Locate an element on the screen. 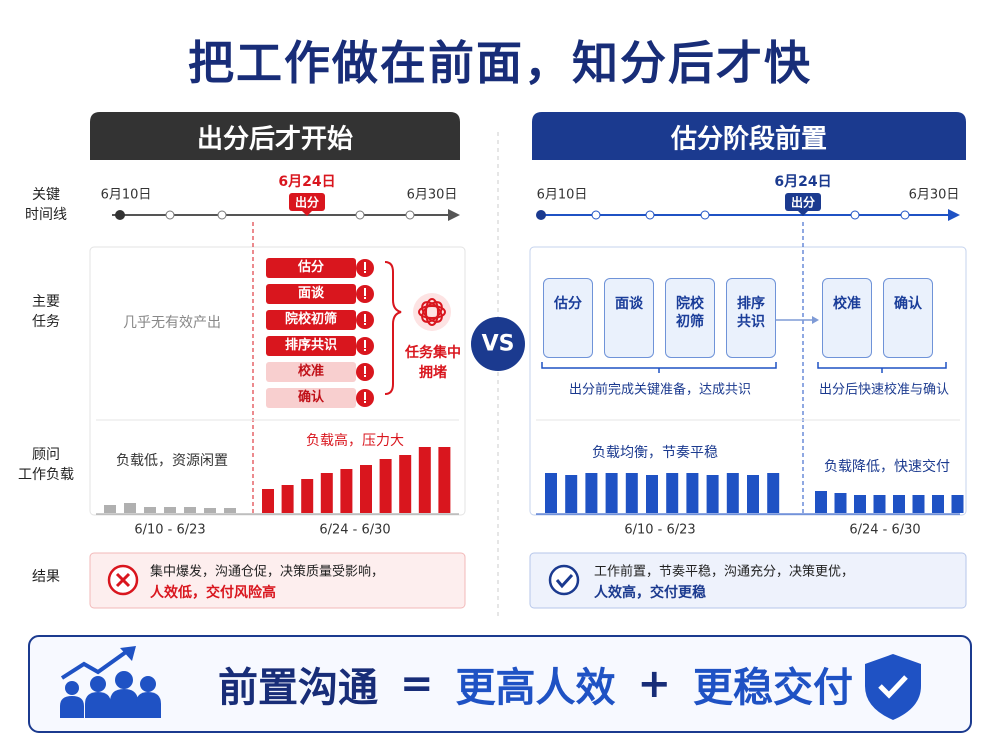  task: 确认 is located at coordinates (311, 398).